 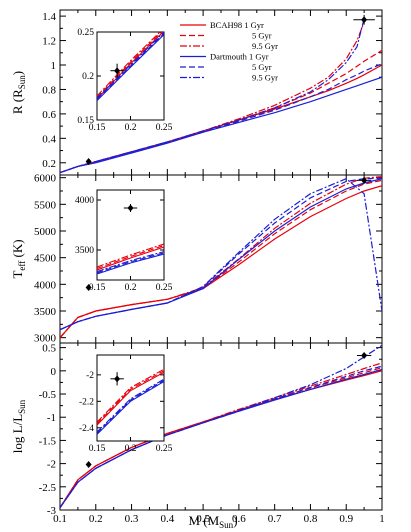 What do you see at coordinates (212, 521) in the screenshot?
I see `x-axis-title: M (MSun)` at bounding box center [212, 521].